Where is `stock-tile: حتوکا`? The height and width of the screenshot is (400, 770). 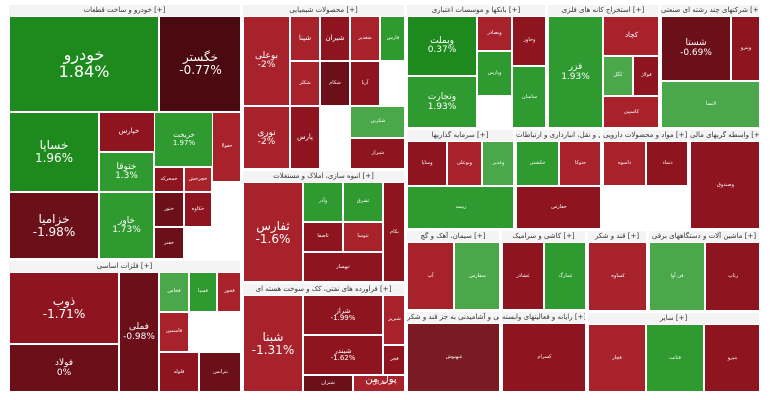 stock-tile: حتوکا is located at coordinates (579, 163).